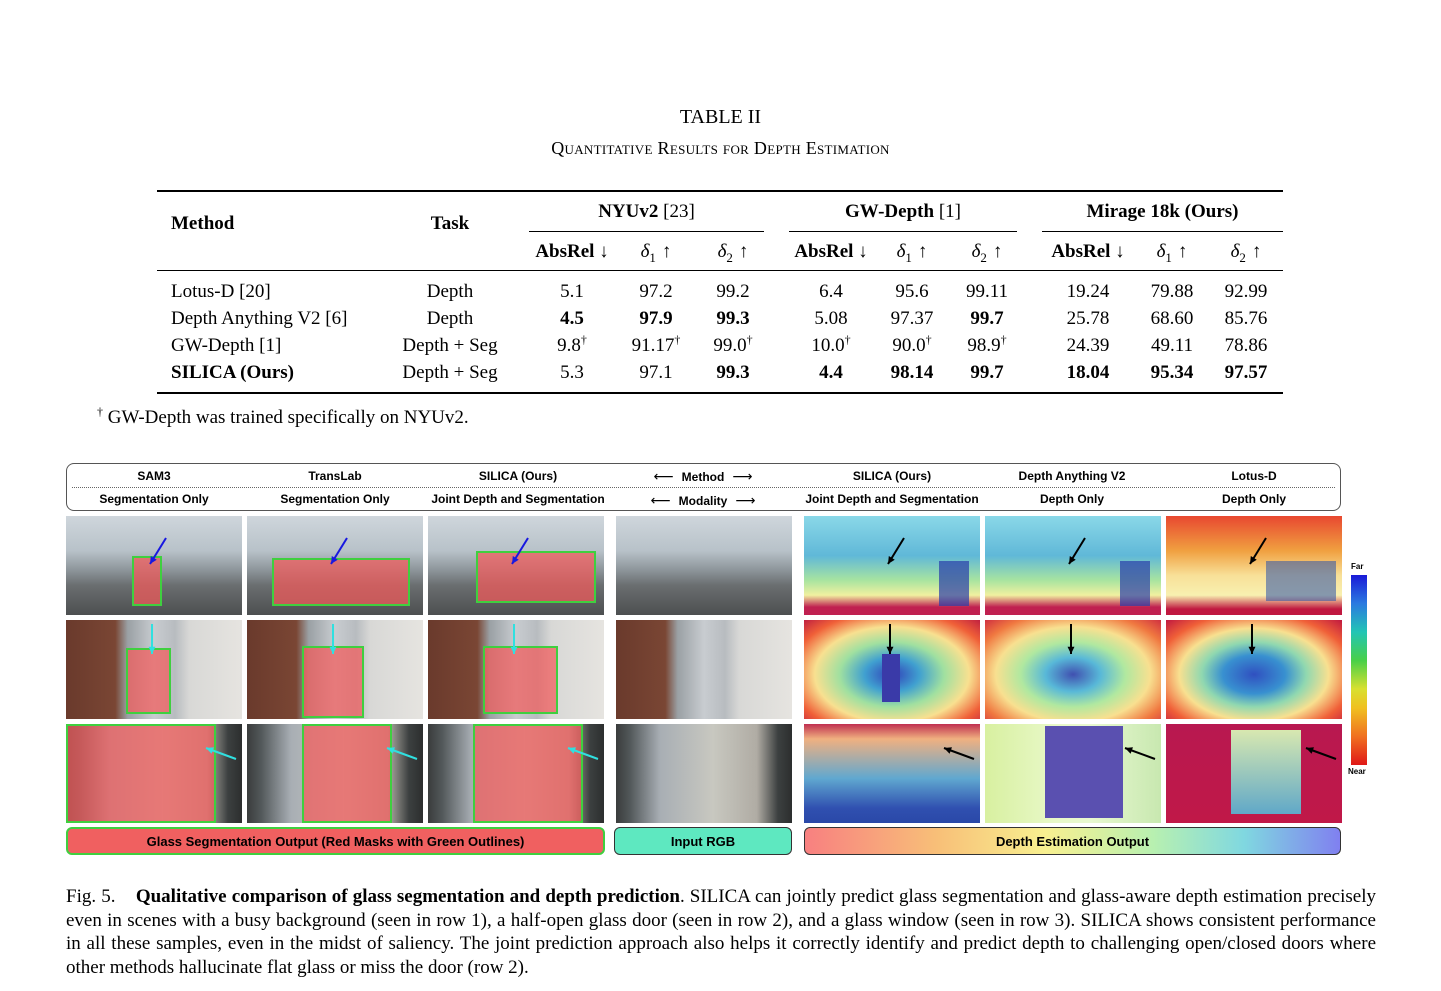 The height and width of the screenshot is (991, 1441). I want to click on table-cell: 4.5, so click(572, 319).